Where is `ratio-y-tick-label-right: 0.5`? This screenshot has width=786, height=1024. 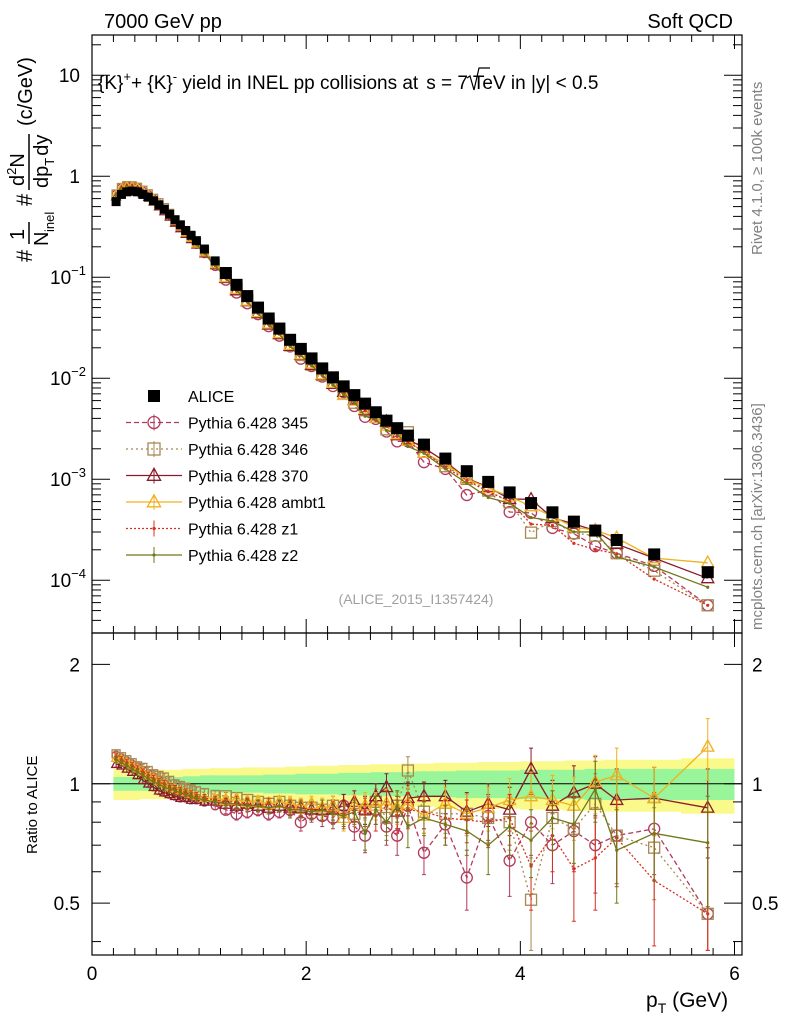
ratio-y-tick-label-right: 0.5 is located at coordinates (765, 904).